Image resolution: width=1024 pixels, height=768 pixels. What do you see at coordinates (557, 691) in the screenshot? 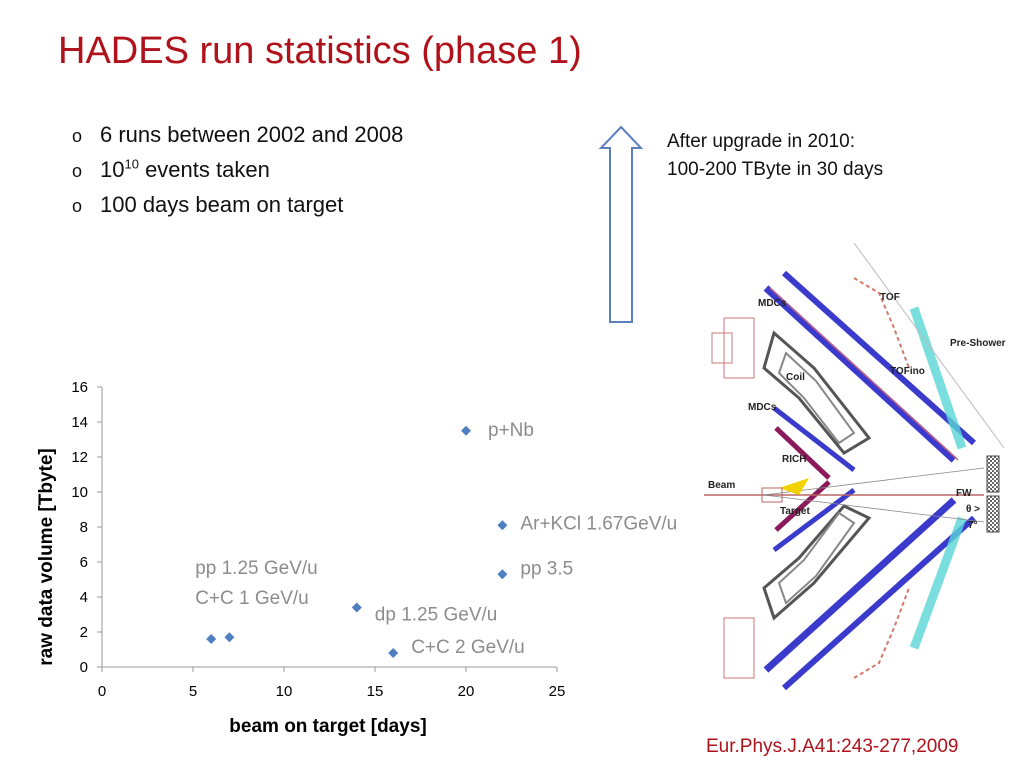
I see `x-tick-label: 25` at bounding box center [557, 691].